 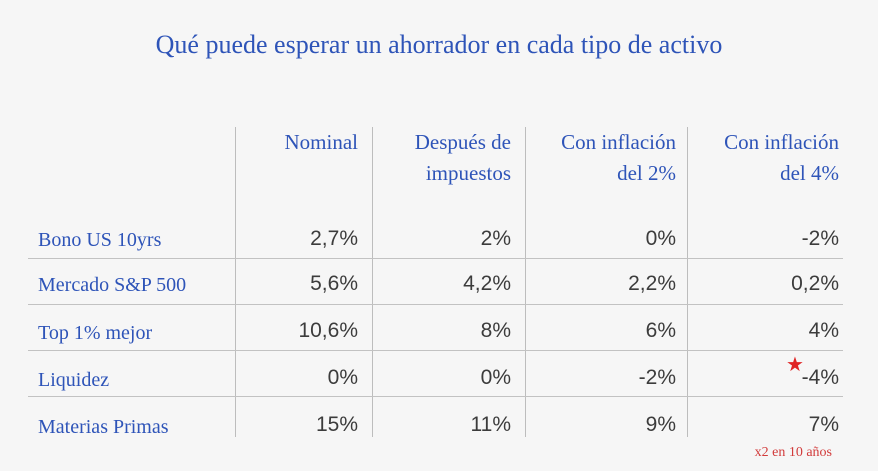 What do you see at coordinates (820, 377) in the screenshot?
I see `table-cell: -4%` at bounding box center [820, 377].